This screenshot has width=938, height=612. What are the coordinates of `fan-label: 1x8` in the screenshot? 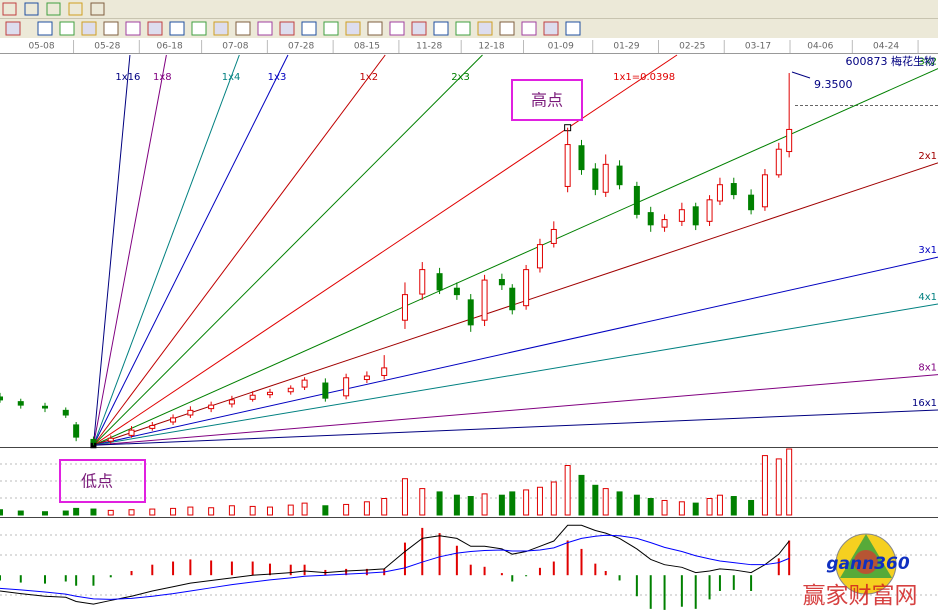 It's located at (162, 77).